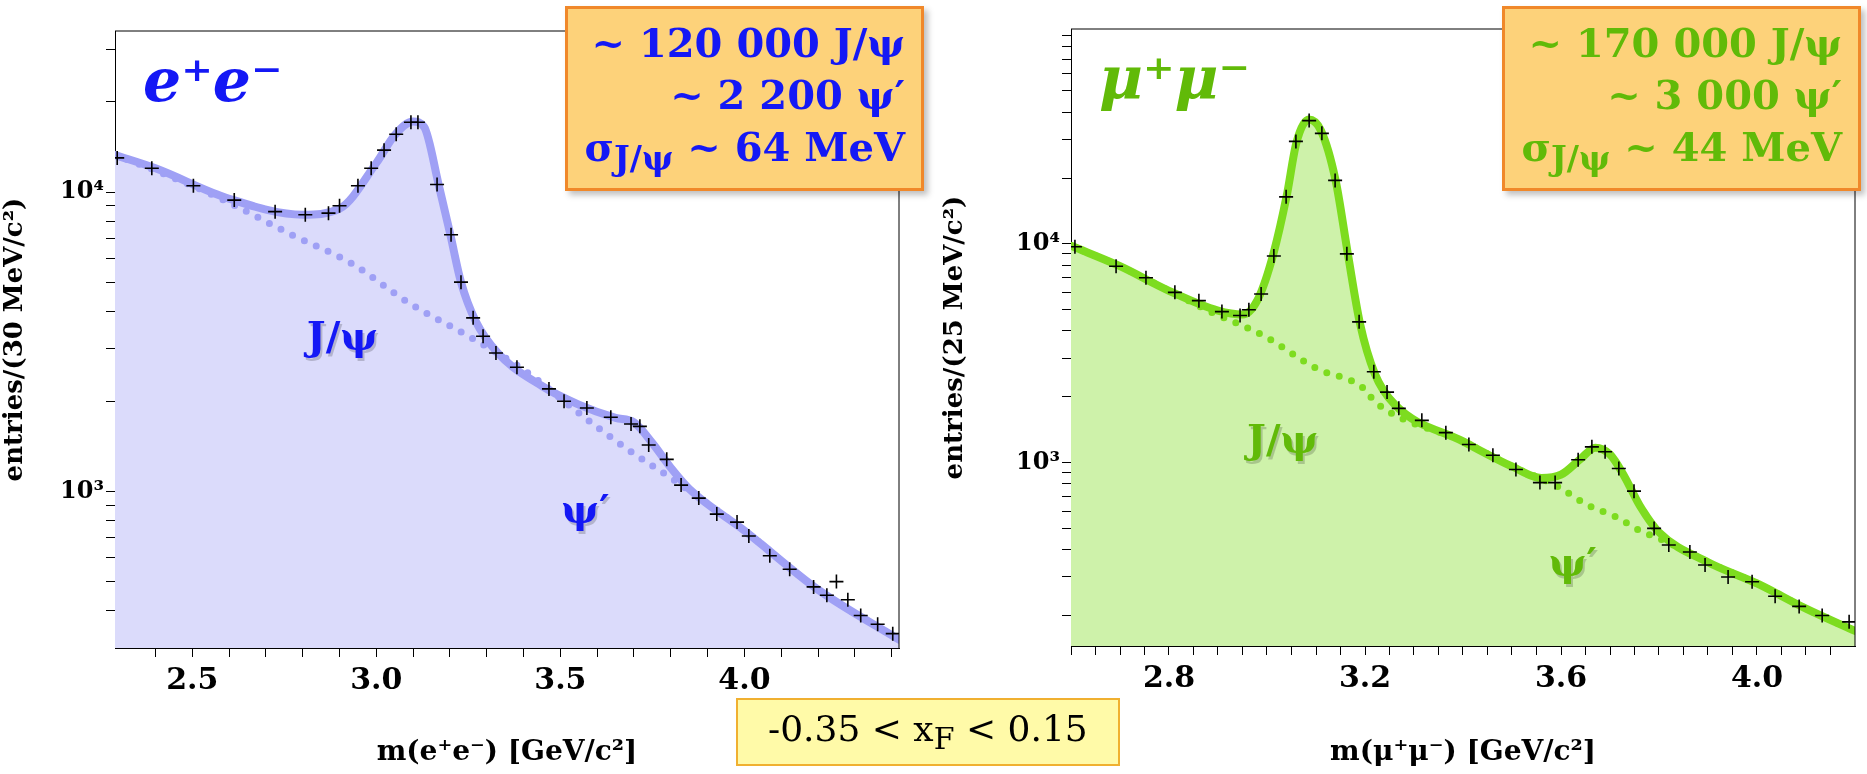 This screenshot has height=774, width=1867. I want to click on label-box: ~ 120 000 J/ψ ~ 2 200 ψ′ σ$_{J/ψ}$ ~ 64 MeV, so click(744, 99).